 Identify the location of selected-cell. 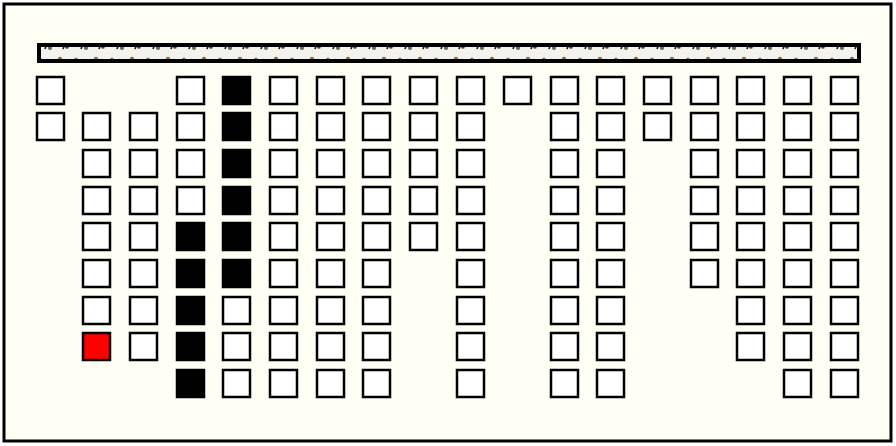
(96, 346).